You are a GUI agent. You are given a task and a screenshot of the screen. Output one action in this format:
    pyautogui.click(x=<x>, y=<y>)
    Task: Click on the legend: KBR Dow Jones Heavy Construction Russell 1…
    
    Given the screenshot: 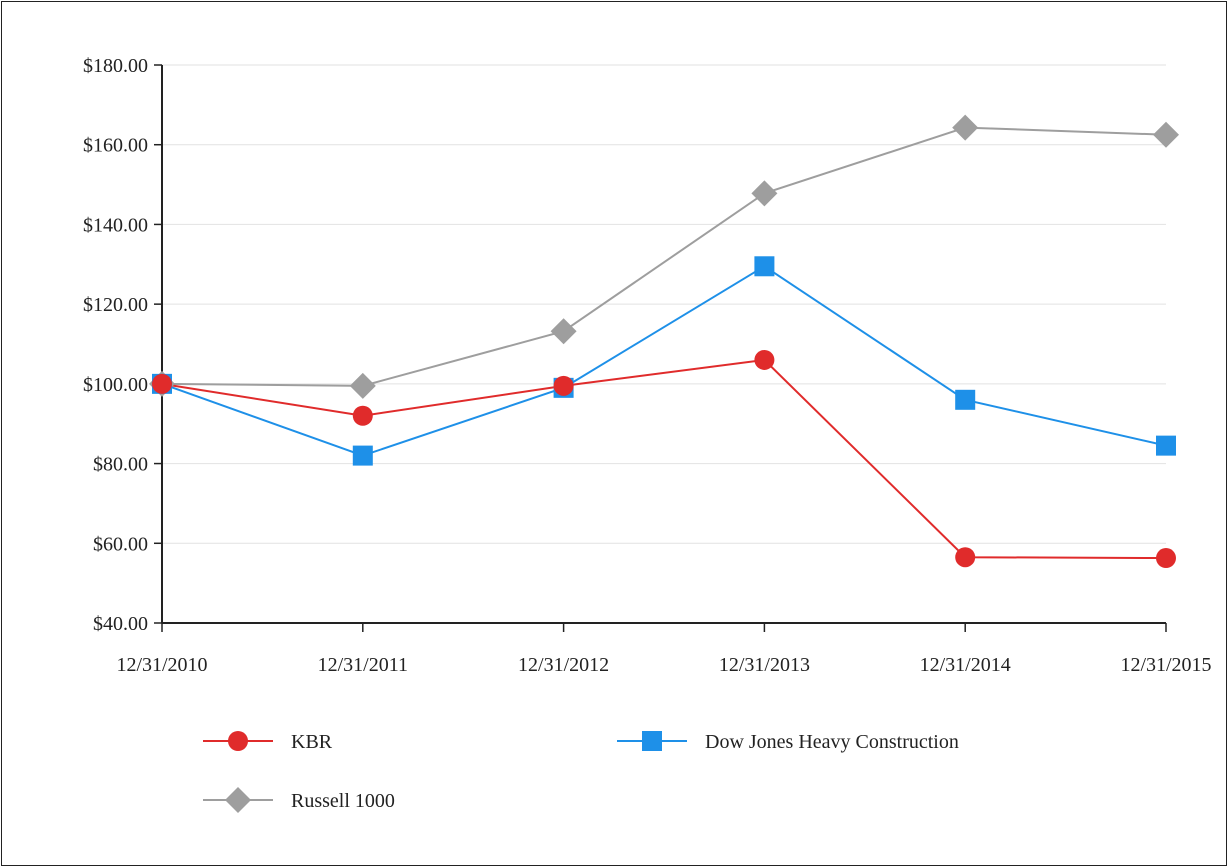 What is the action you would take?
    pyautogui.click(x=581, y=772)
    